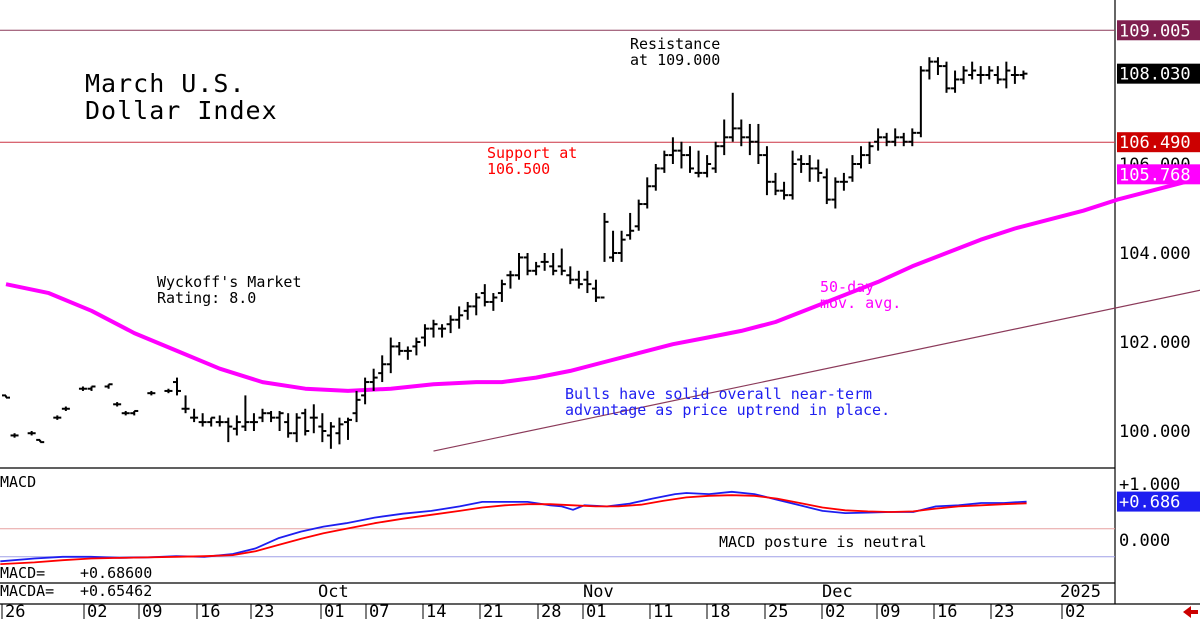 This screenshot has width=1200, height=619. I want to click on macd-series-macda, so click(513, 529).